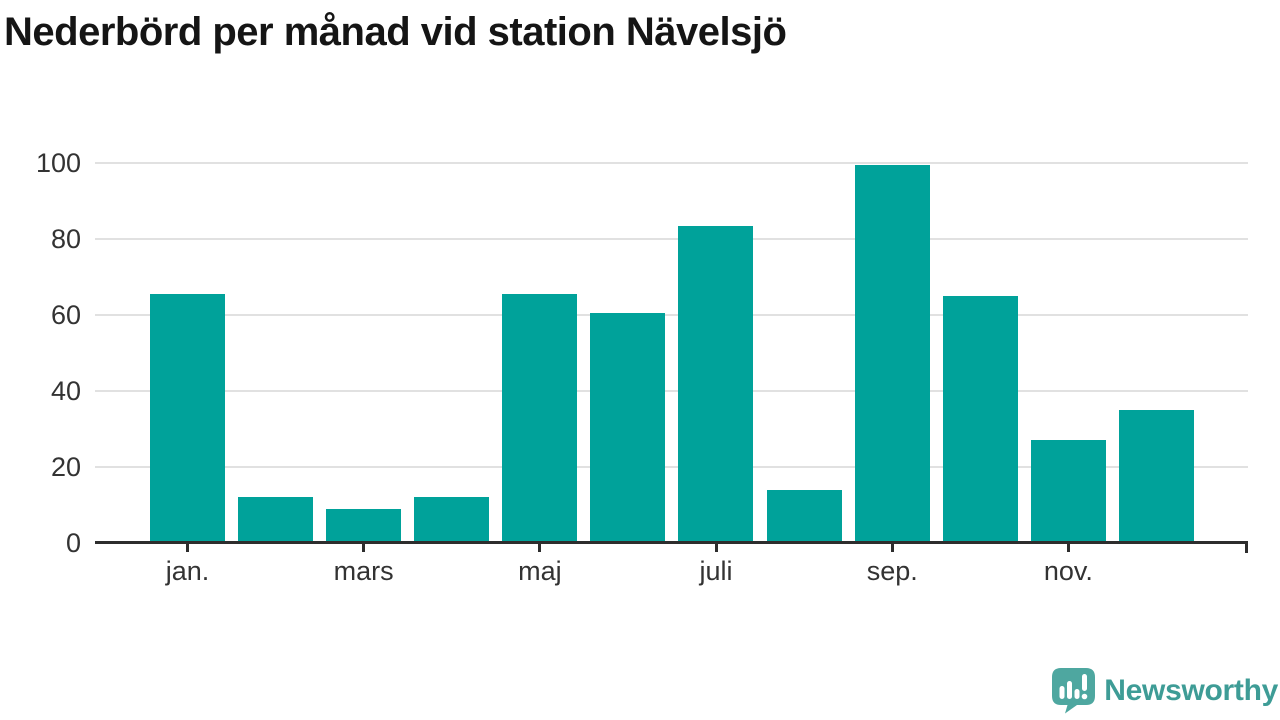  I want to click on chart-title: Nederbörd per månad vid station Nävelsjö, so click(395, 32).